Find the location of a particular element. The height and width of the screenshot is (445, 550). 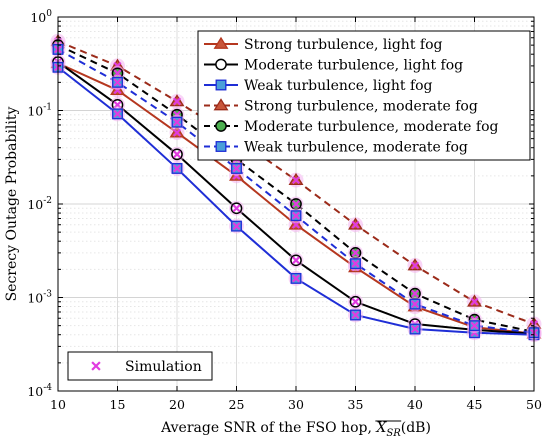

y-tick-label: 10⁻¹ is located at coordinates (39, 111).